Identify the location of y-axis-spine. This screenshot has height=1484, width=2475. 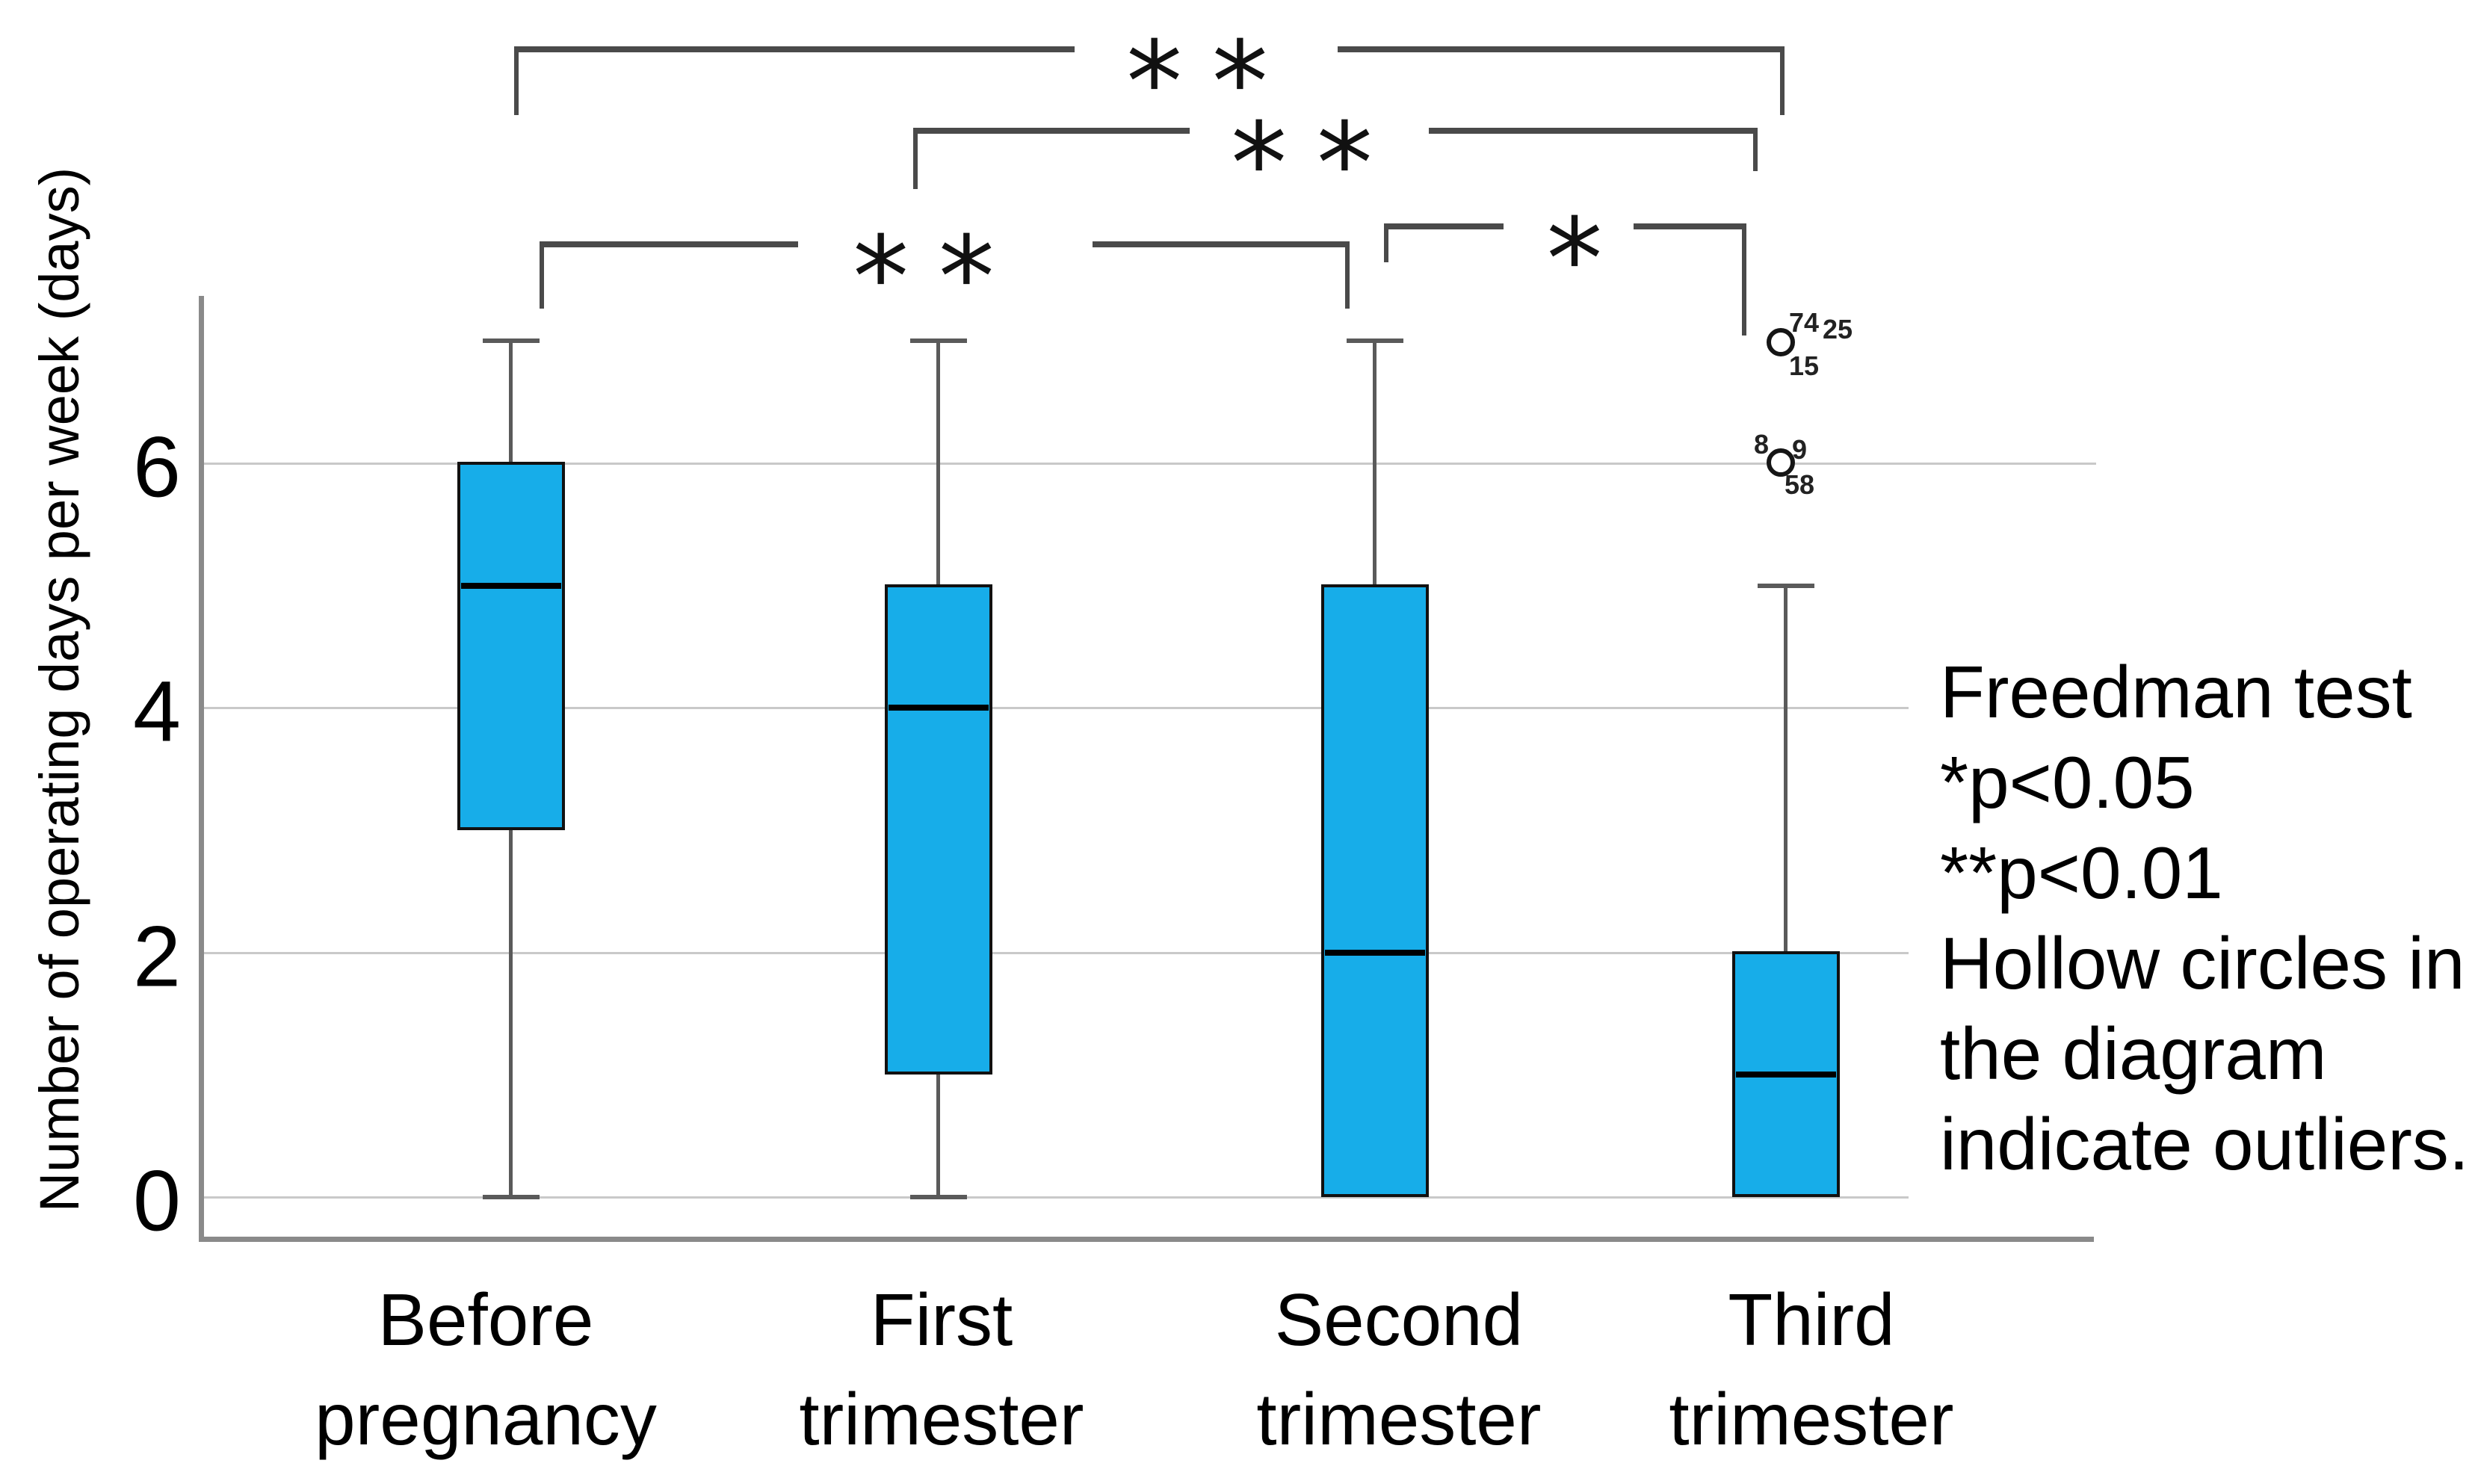
(201, 769).